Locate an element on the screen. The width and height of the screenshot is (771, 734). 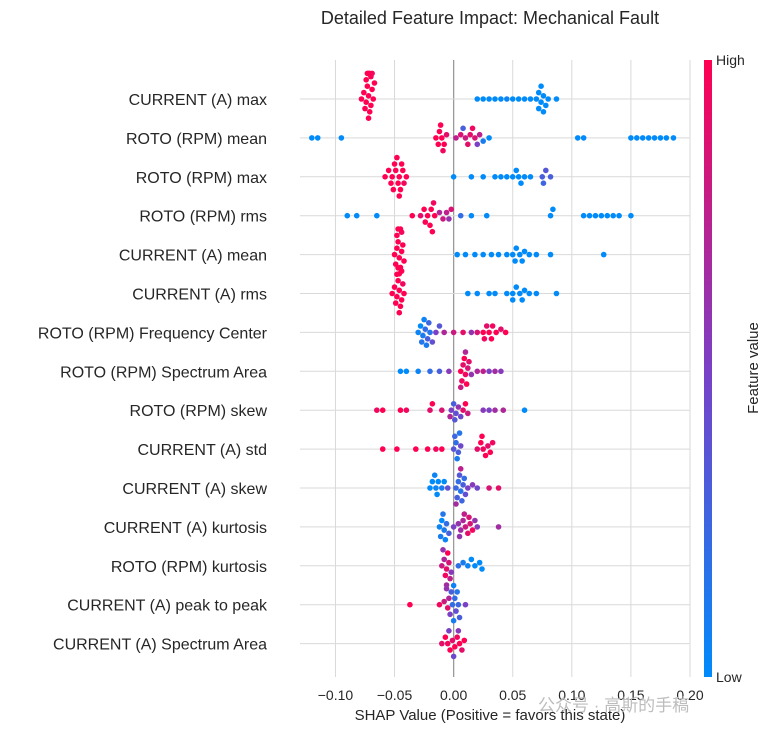
watermark-text: 公众号 · 高斯的手稿 is located at coordinates (613, 705).